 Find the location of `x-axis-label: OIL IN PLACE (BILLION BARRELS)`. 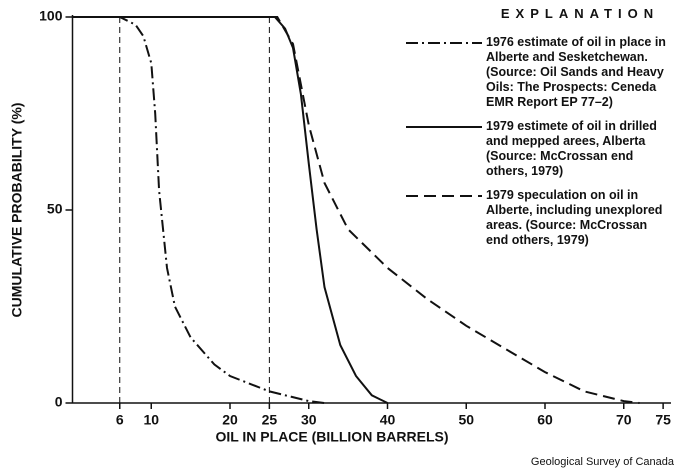

x-axis-label: OIL IN PLACE (BILLION BARRELS) is located at coordinates (331, 437).